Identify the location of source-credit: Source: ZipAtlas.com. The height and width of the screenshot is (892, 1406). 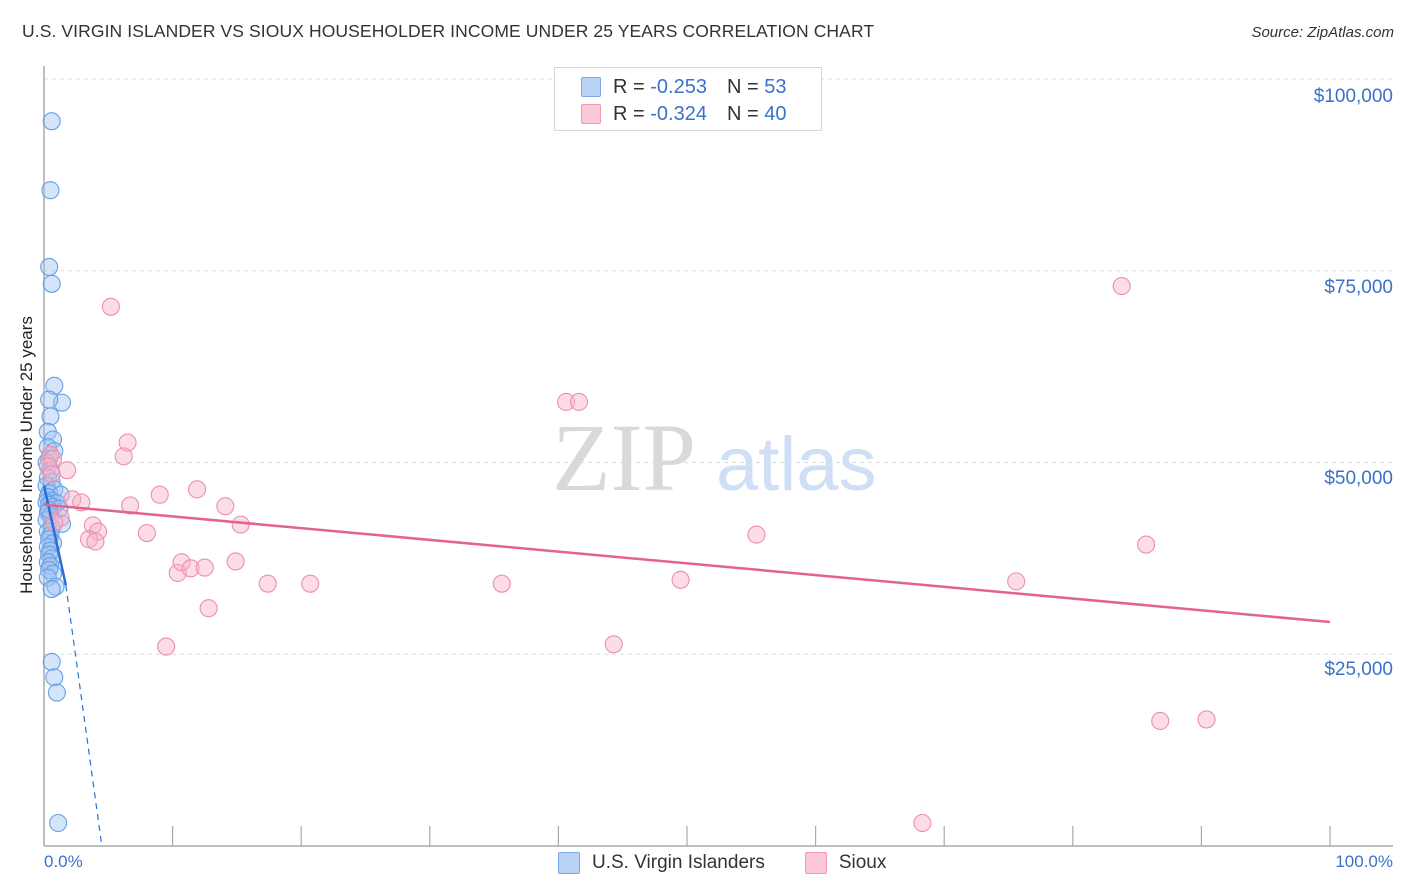
(1322, 32).